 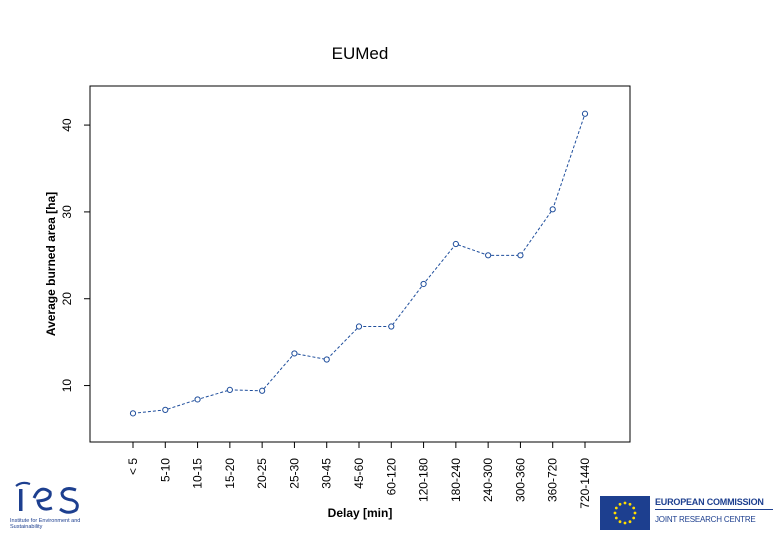 What do you see at coordinates (714, 509) in the screenshot?
I see `ec-divider` at bounding box center [714, 509].